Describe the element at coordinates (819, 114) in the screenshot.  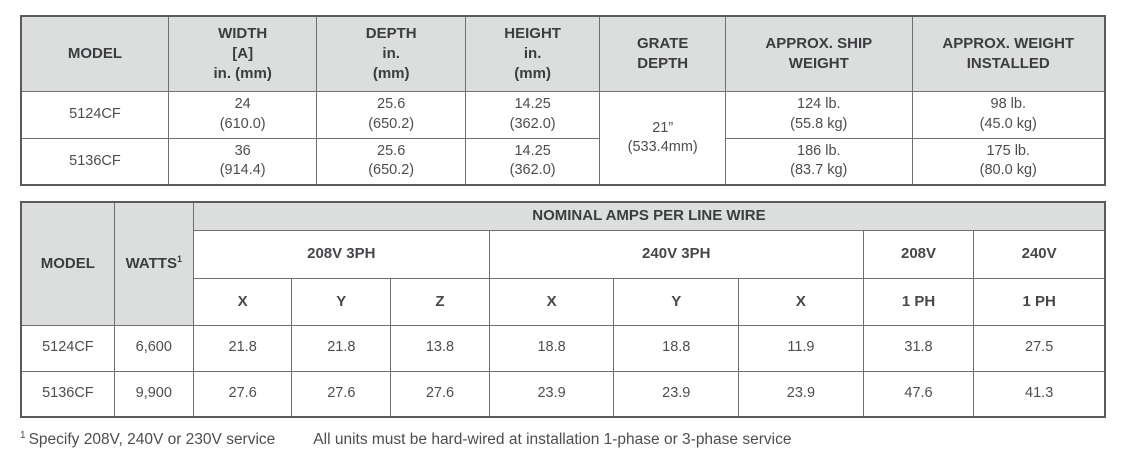
I see `cell-ship-weight: 124 lb. (55.8 kg)` at that location.